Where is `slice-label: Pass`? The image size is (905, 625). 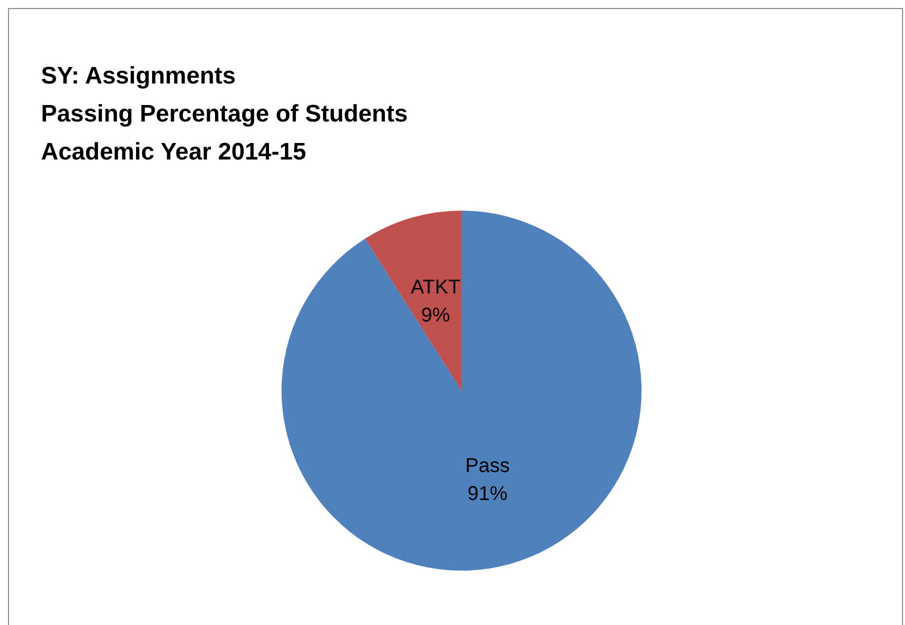
slice-label: Pass is located at coordinates (487, 465).